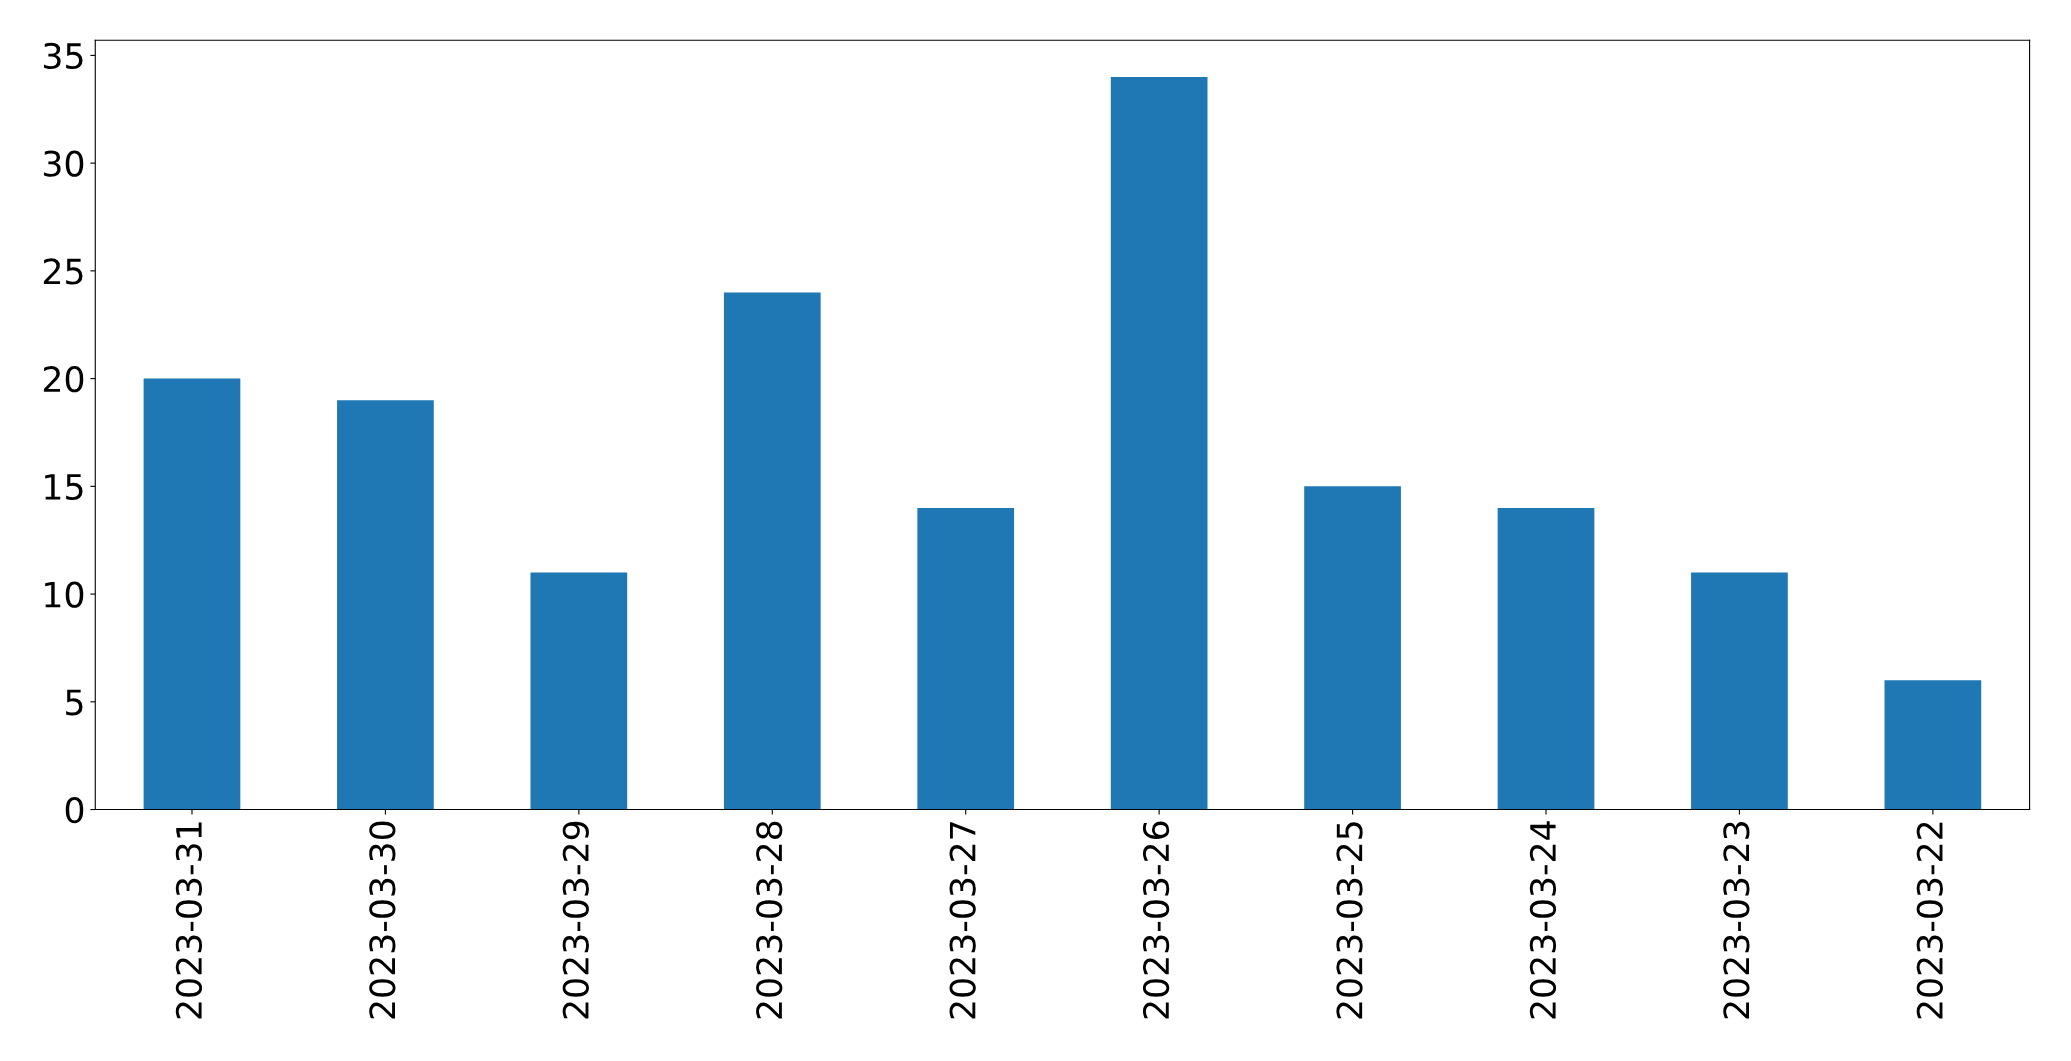 This screenshot has height=1061, width=2071. I want to click on x-tick-label: 2023-03-23, so click(1736, 920).